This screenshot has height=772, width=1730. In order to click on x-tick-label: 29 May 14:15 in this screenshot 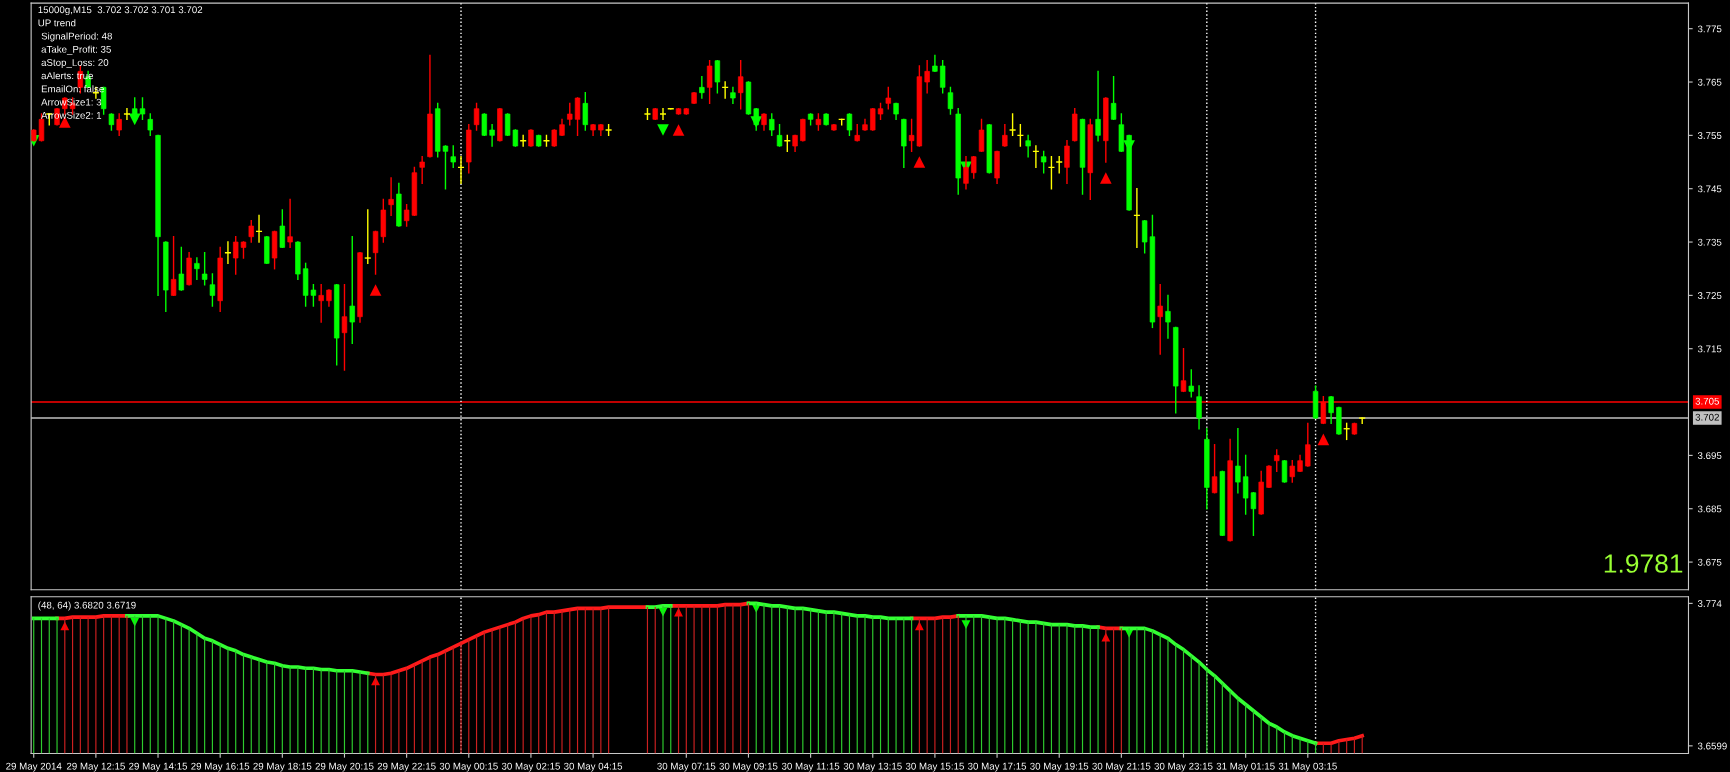, I will do `click(158, 767)`.